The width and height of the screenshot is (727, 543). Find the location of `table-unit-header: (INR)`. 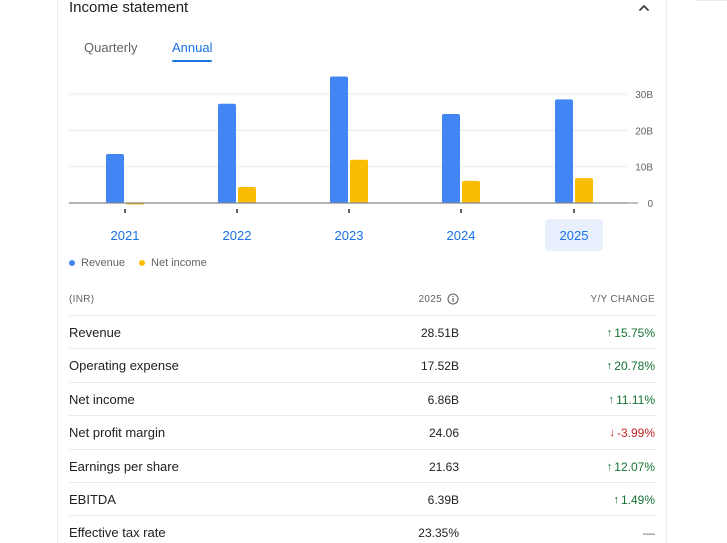

table-unit-header: (INR) is located at coordinates (82, 299).